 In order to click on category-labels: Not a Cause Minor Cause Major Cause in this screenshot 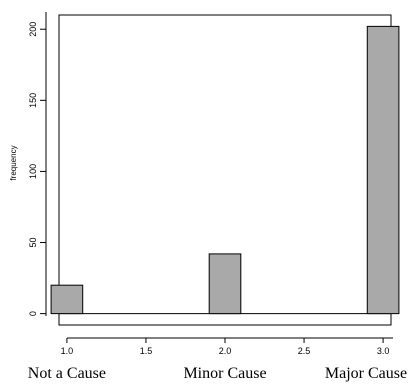, I will do `click(217, 373)`.